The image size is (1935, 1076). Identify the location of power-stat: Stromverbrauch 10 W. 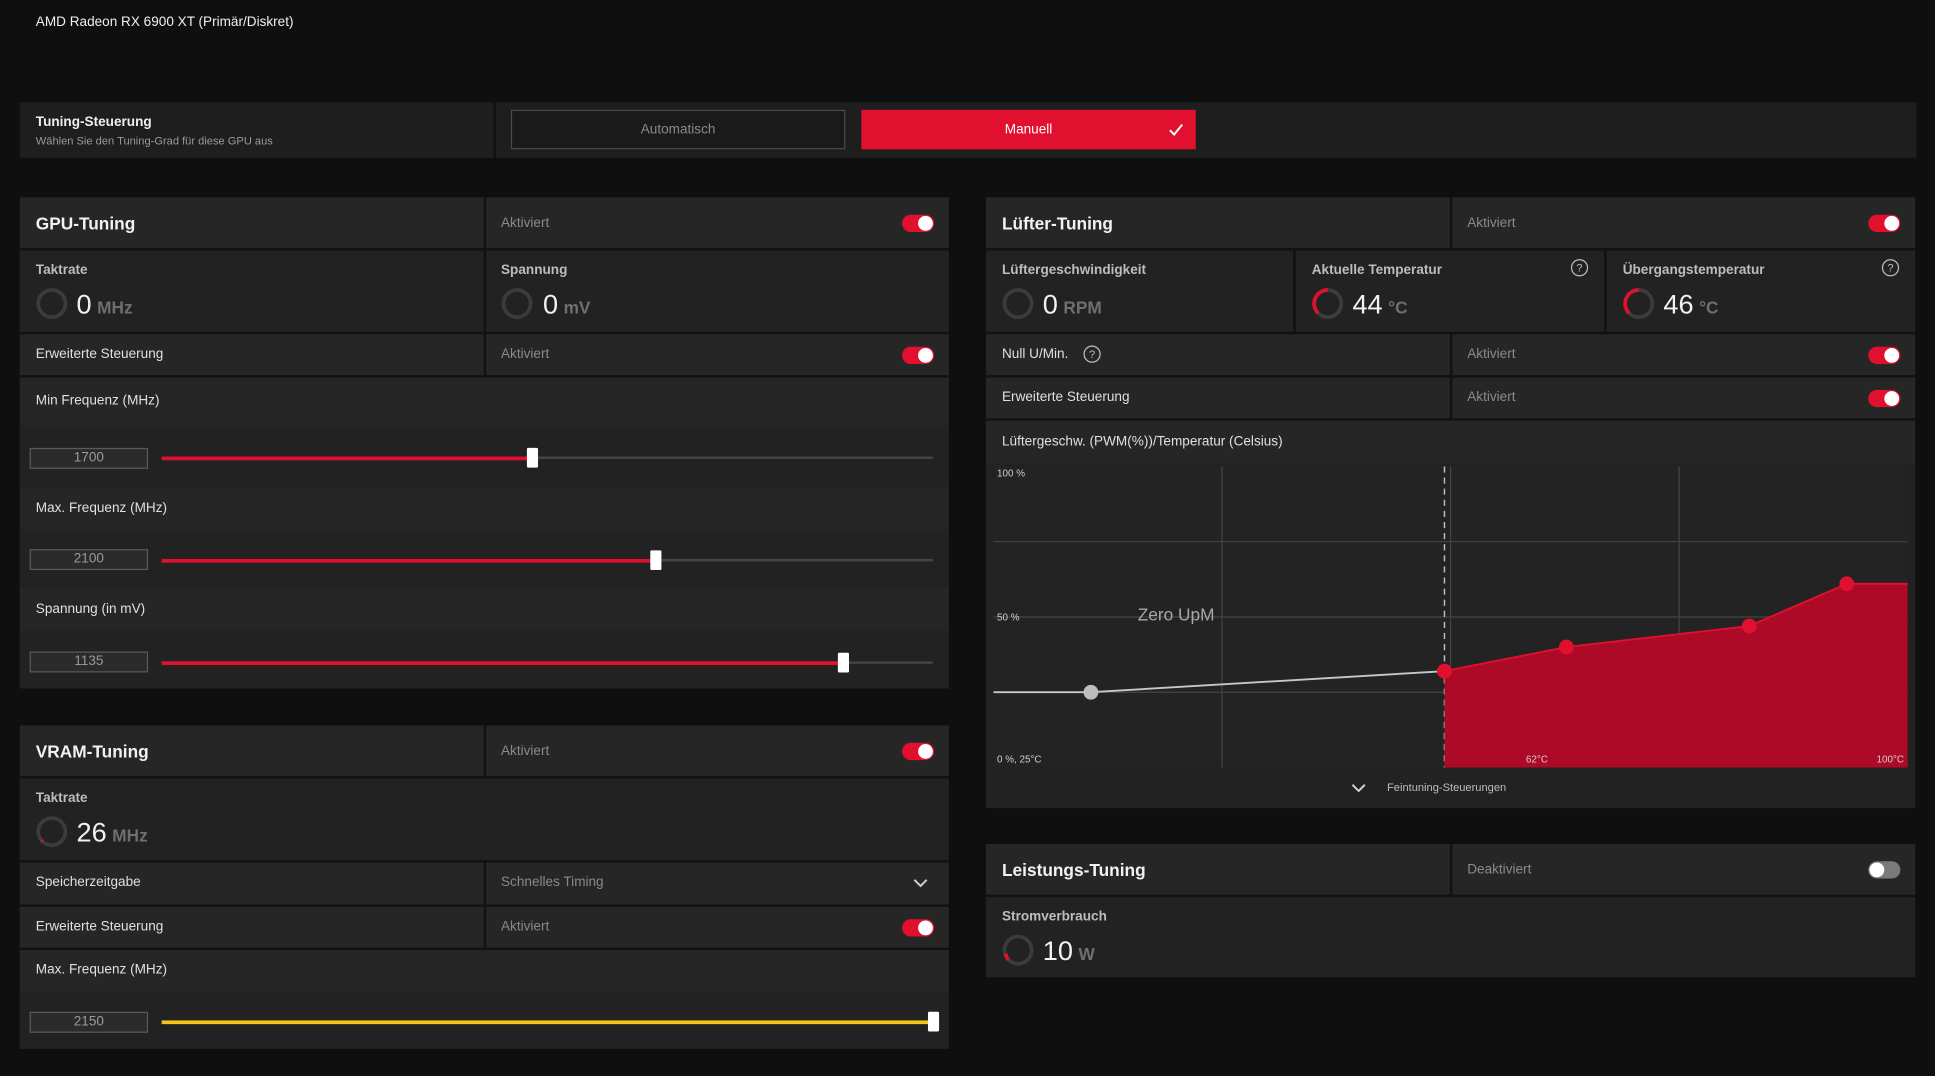
(1450, 937).